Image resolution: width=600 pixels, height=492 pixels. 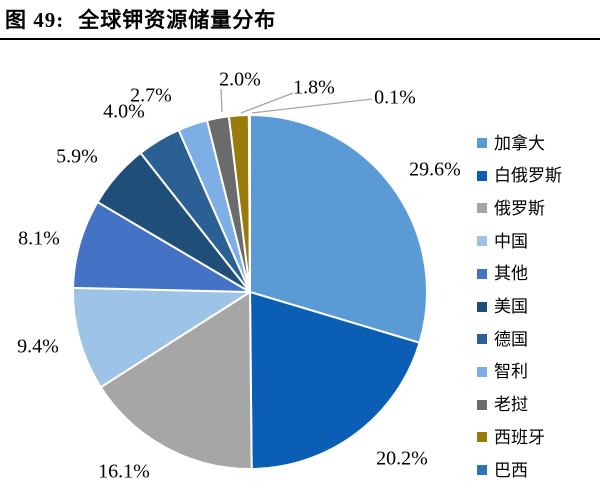 I want to click on slice-label-4: 8.1%, so click(x=39, y=238).